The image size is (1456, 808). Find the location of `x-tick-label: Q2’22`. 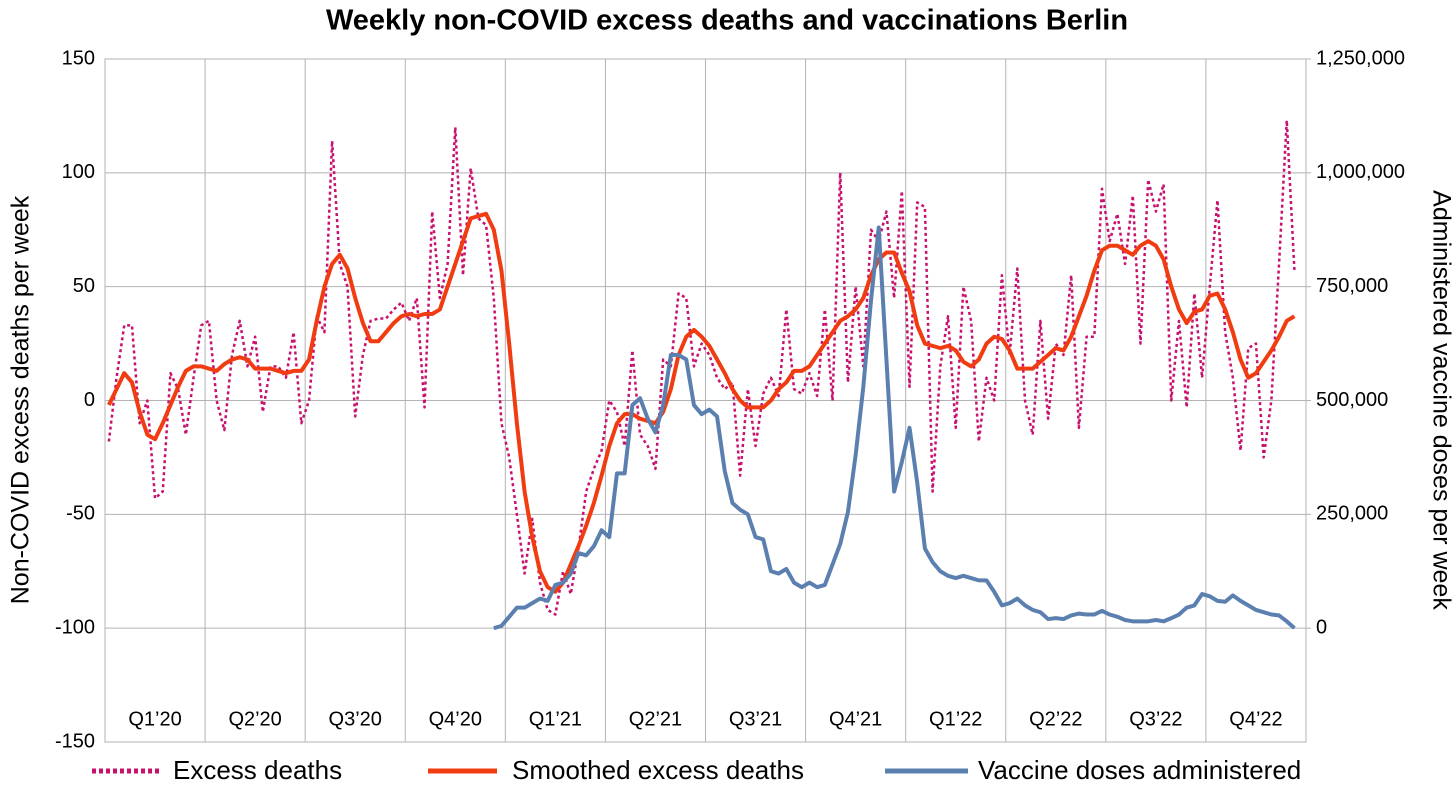

x-tick-label: Q2’22 is located at coordinates (1055, 719).